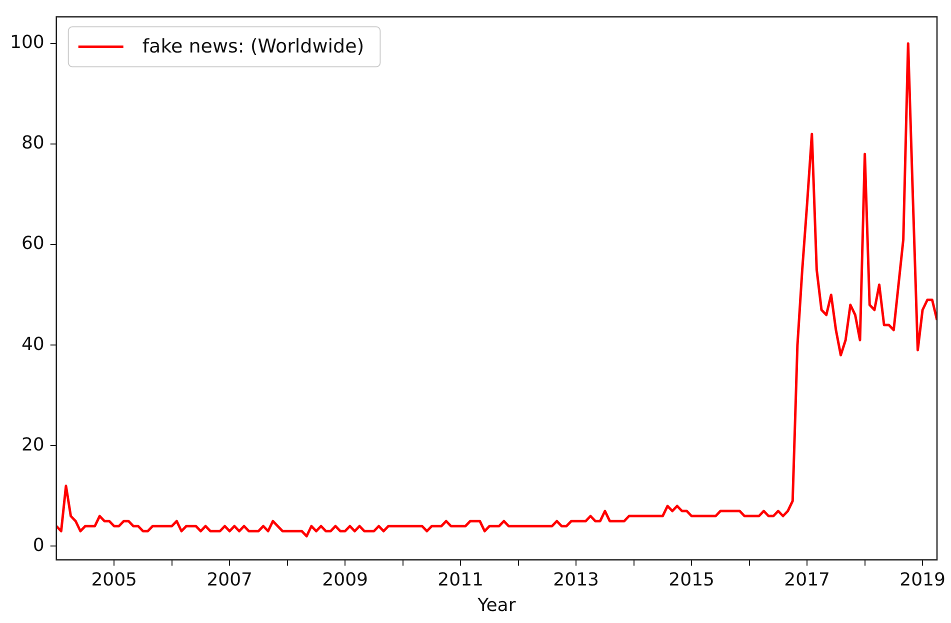 This screenshot has width=951, height=623. What do you see at coordinates (461, 579) in the screenshot?
I see `x-tick-label: 2011` at bounding box center [461, 579].